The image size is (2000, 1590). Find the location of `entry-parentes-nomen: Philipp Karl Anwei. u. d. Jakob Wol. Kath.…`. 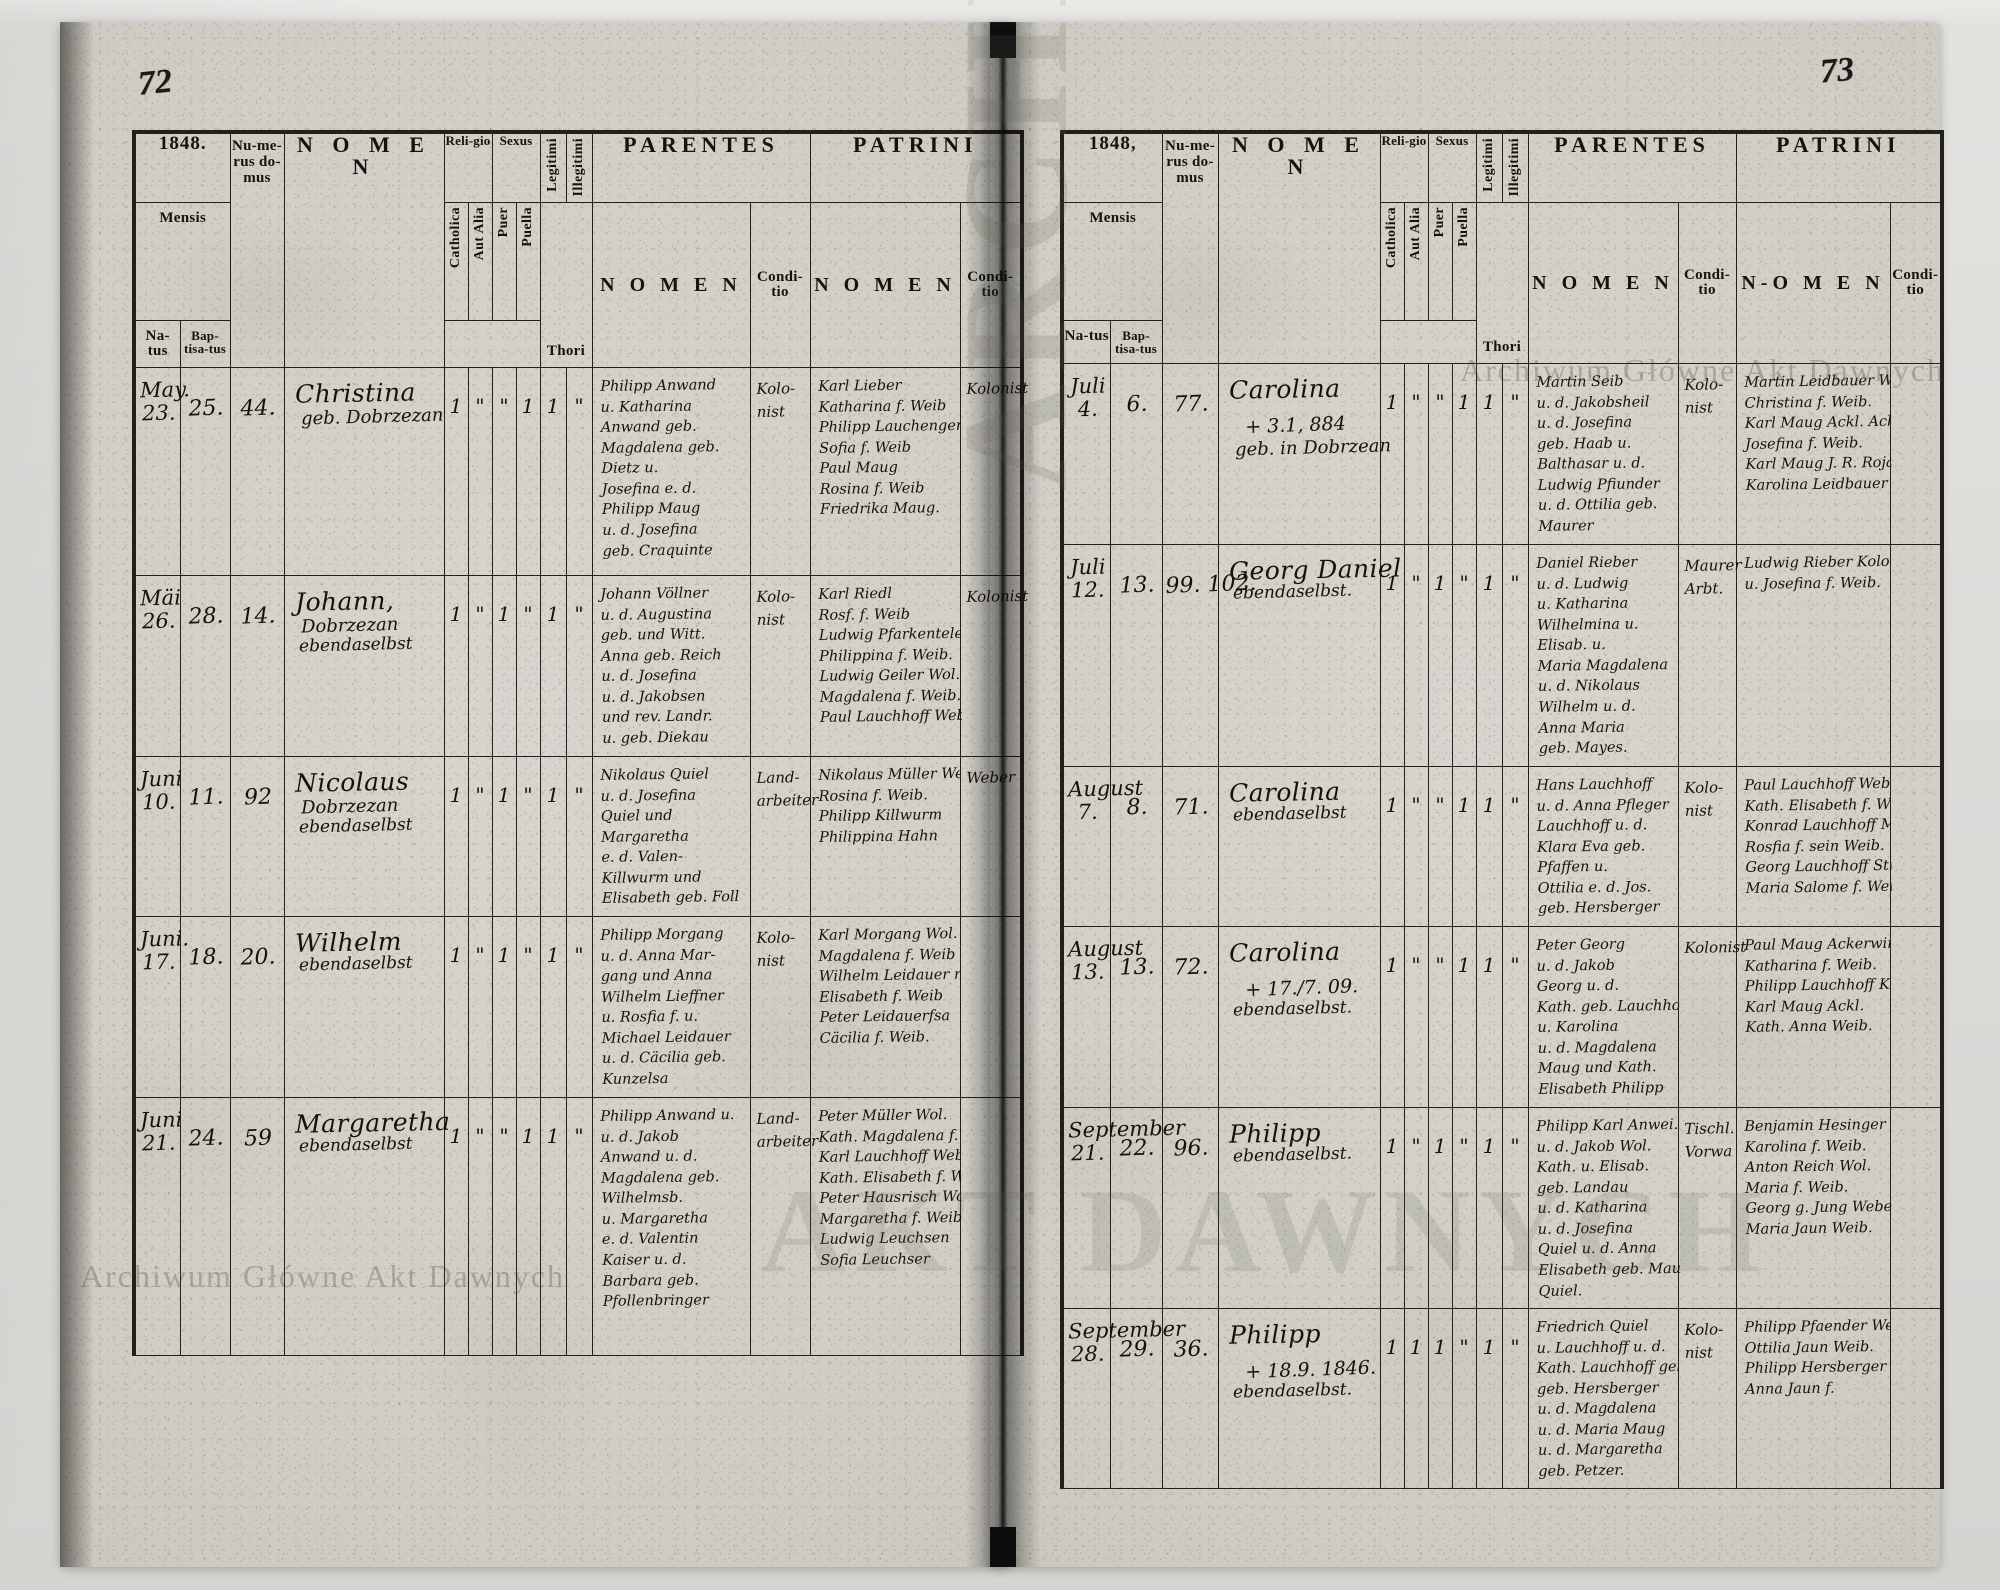

entry-parentes-nomen: Philipp Karl Anwei. u. d. Jakob Wol. Kath.… is located at coordinates (1603, 1207).